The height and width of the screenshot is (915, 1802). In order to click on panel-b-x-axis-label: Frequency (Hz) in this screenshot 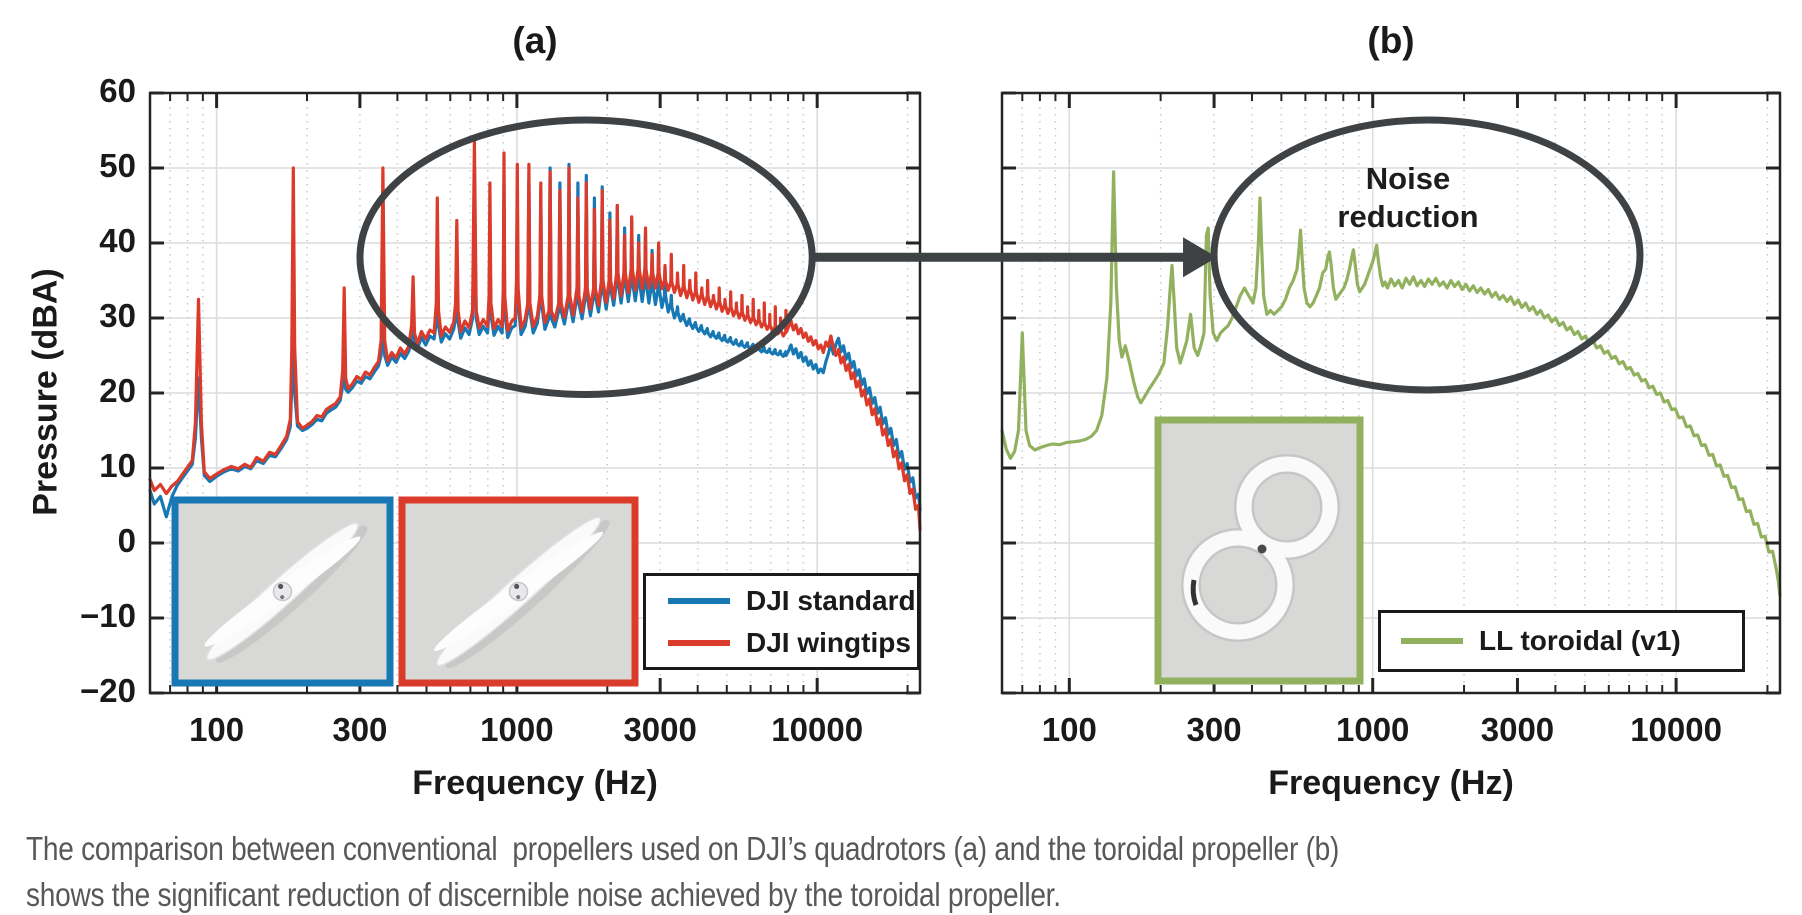, I will do `click(1391, 783)`.